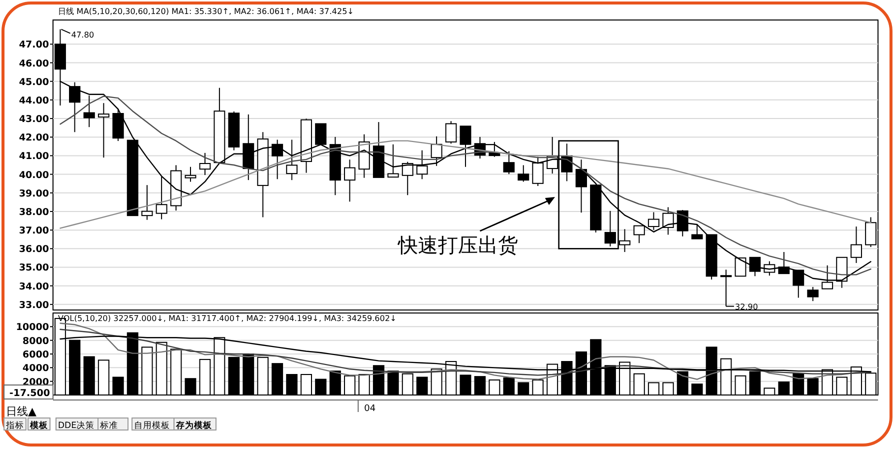 This screenshot has height=449, width=895. I want to click on text: 日线▲, so click(21, 411).